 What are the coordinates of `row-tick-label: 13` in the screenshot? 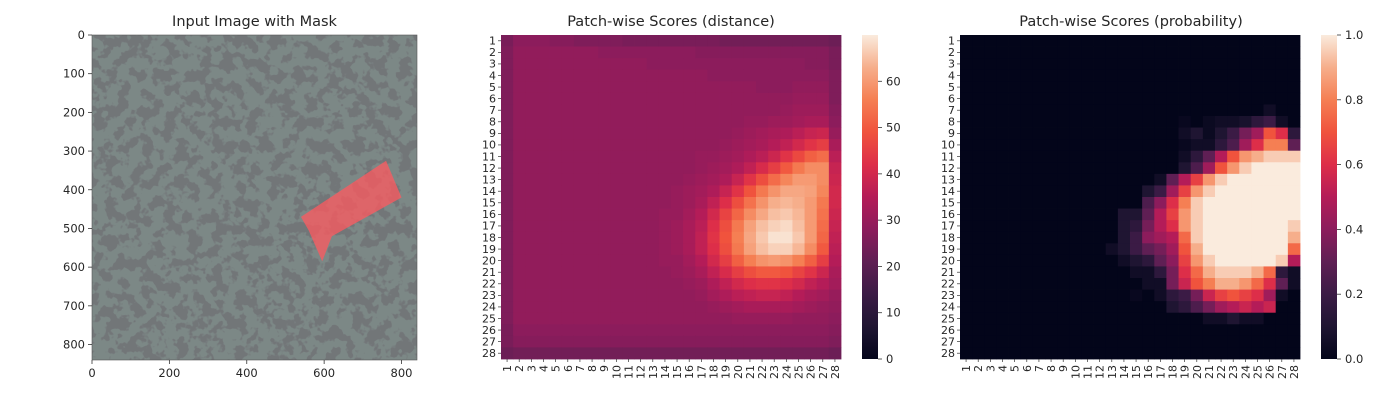 It's located at (489, 179).